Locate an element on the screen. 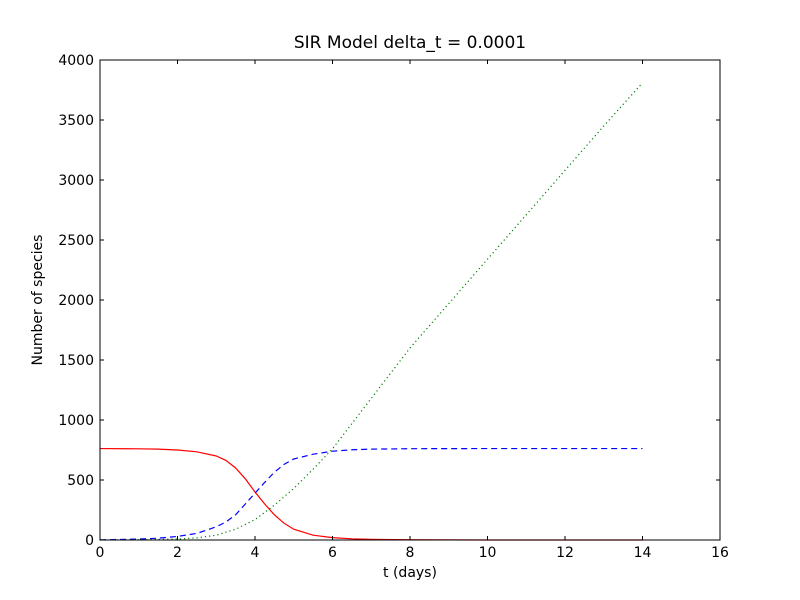 The image size is (800, 600). y-tick-label: 2500 is located at coordinates (76, 241).